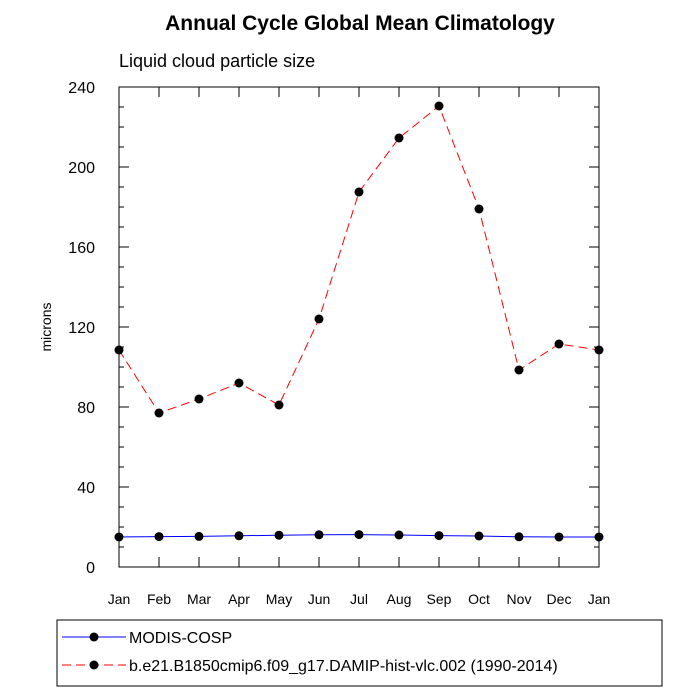 This screenshot has width=700, height=700. What do you see at coordinates (81, 88) in the screenshot?
I see `y-tick-label: 240` at bounding box center [81, 88].